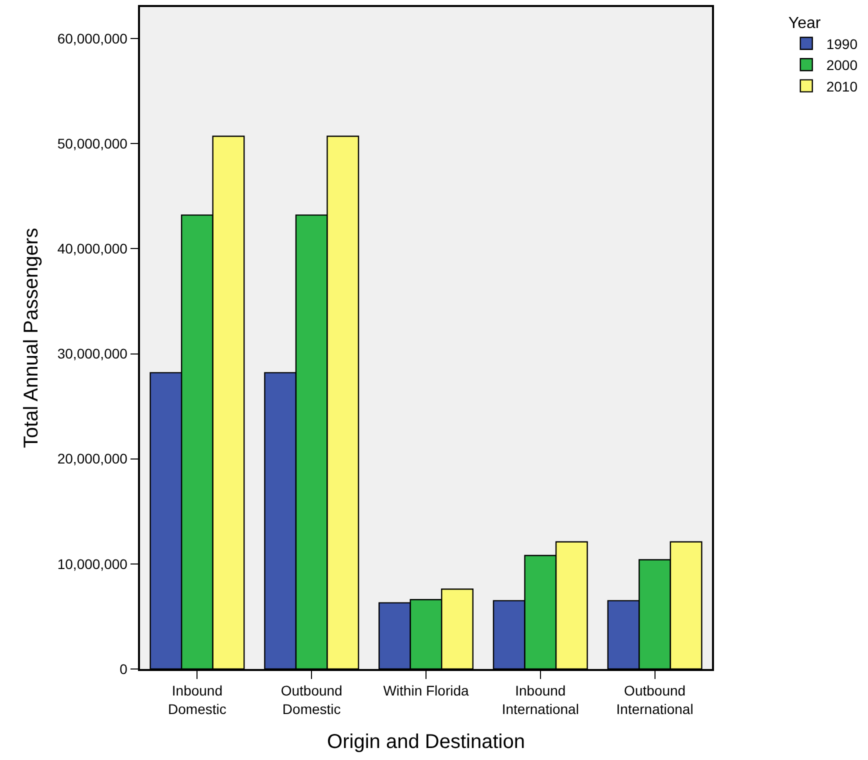 The width and height of the screenshot is (868, 760). What do you see at coordinates (842, 44) in the screenshot?
I see `legend-label: 1990` at bounding box center [842, 44].